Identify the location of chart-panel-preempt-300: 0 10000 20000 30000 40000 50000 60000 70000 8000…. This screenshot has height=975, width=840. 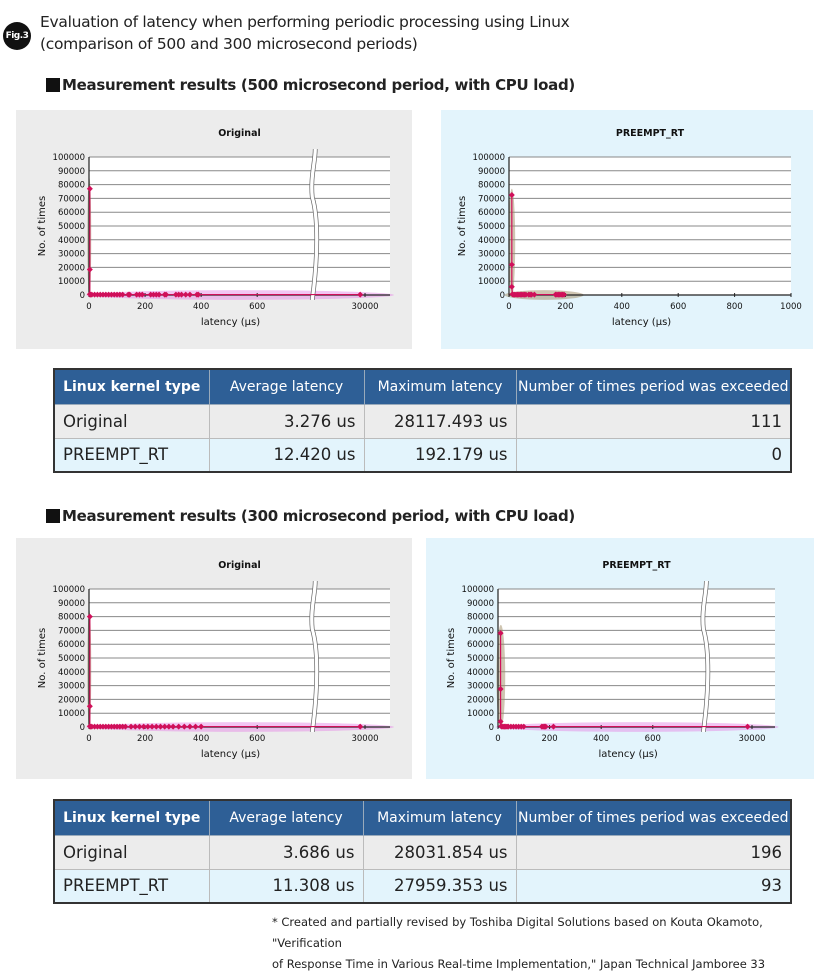
(620, 658).